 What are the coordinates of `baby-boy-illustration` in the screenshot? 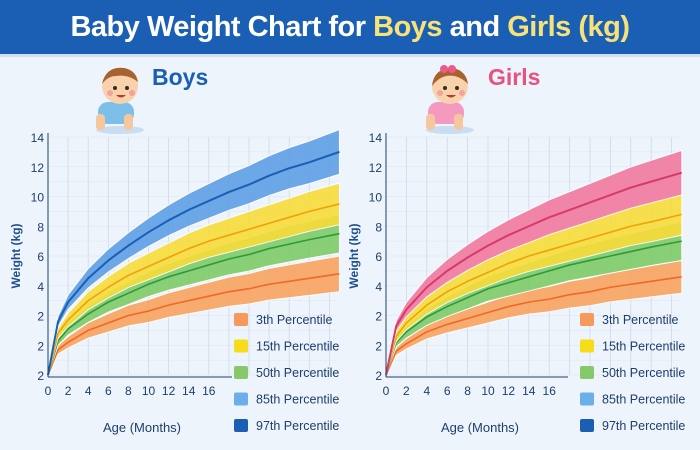 It's located at (120, 100).